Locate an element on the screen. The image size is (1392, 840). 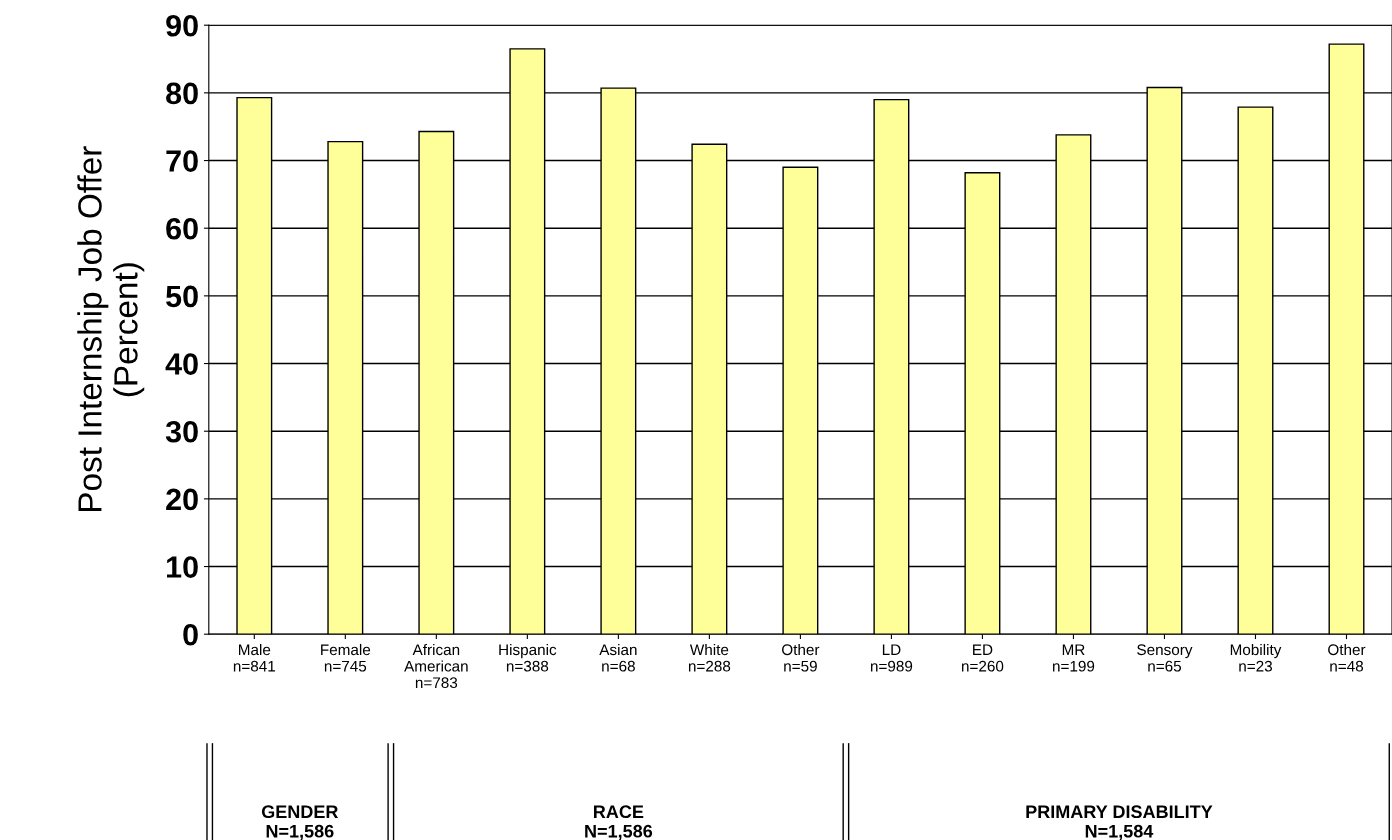
text: RACE N=1,586 is located at coordinates (619, 822).